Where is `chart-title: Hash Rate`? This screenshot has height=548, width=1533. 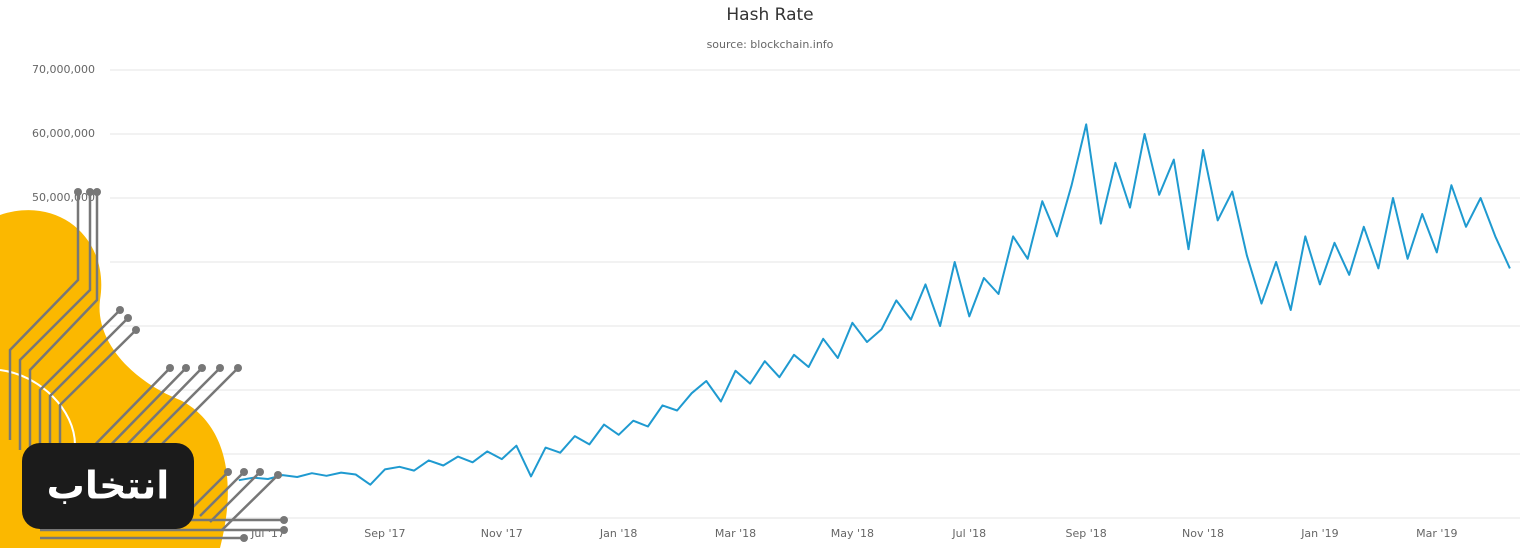
chart-title: Hash Rate is located at coordinates (769, 15).